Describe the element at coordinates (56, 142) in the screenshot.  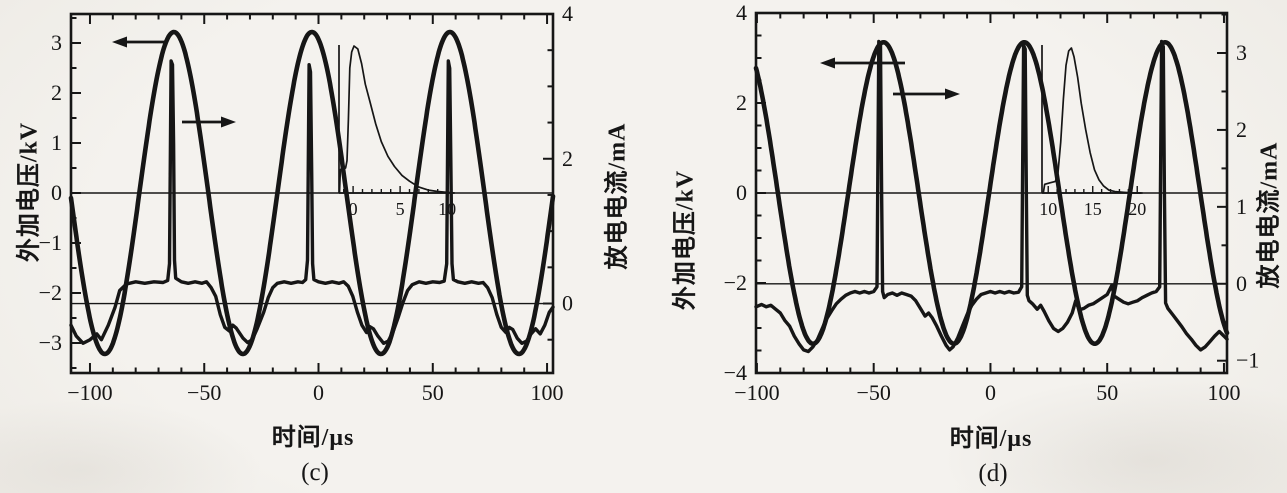
I see `y-left-tick-label: 1` at that location.